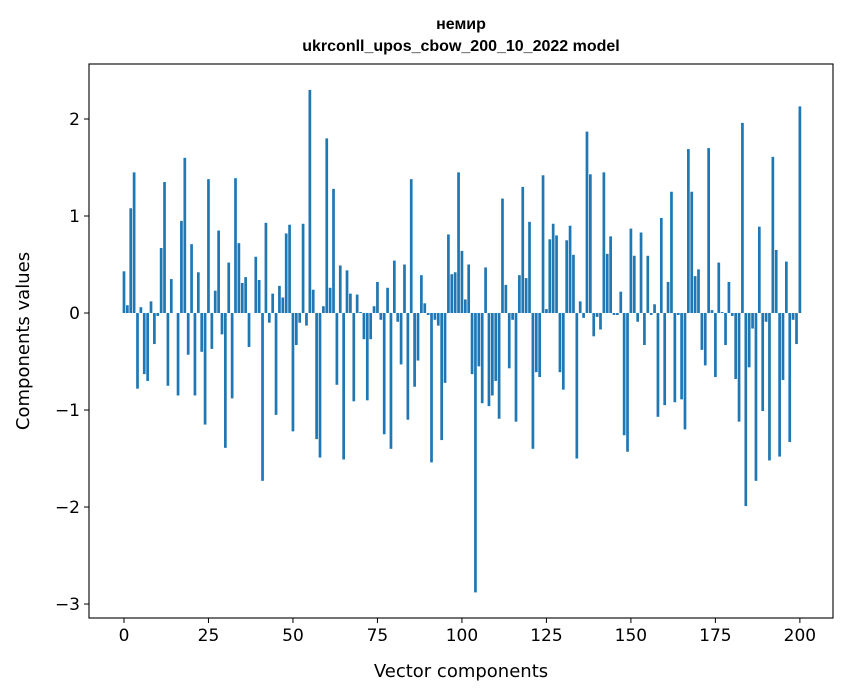  Describe the element at coordinates (546, 636) in the screenshot. I see `x-tick-label: 125` at that location.